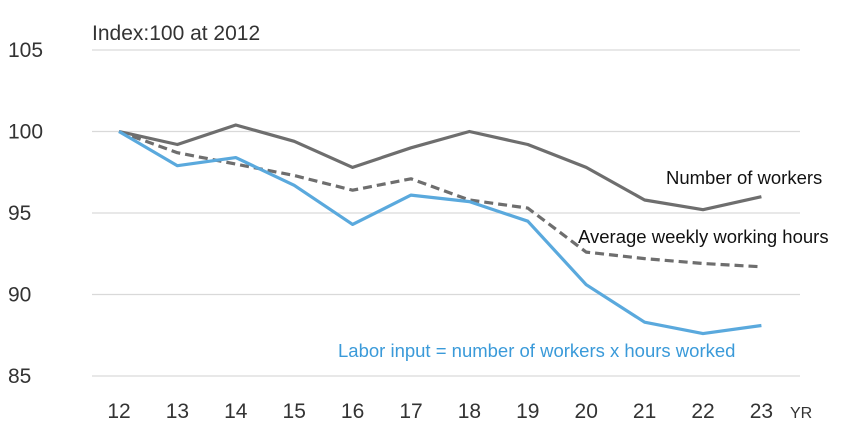 This screenshot has width=864, height=443. What do you see at coordinates (352, 411) in the screenshot?
I see `x-tick-label: 16` at bounding box center [352, 411].